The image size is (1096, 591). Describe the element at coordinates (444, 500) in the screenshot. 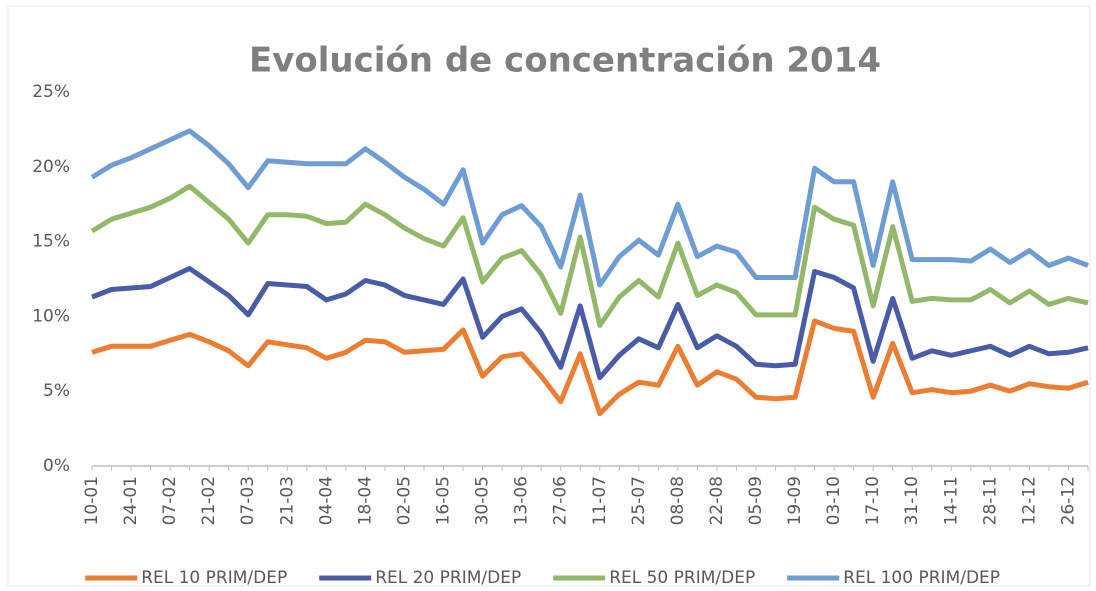

I see `x-tick-label: 16-05` at that location.